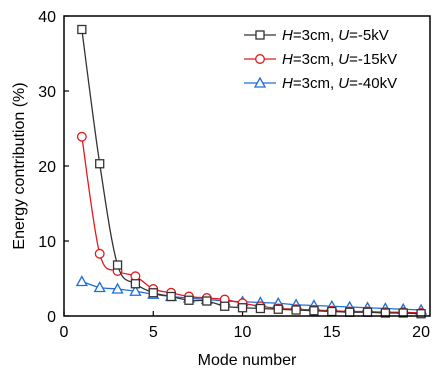 The image size is (432, 376). I want to click on x-tick-label: 10, so click(243, 332).